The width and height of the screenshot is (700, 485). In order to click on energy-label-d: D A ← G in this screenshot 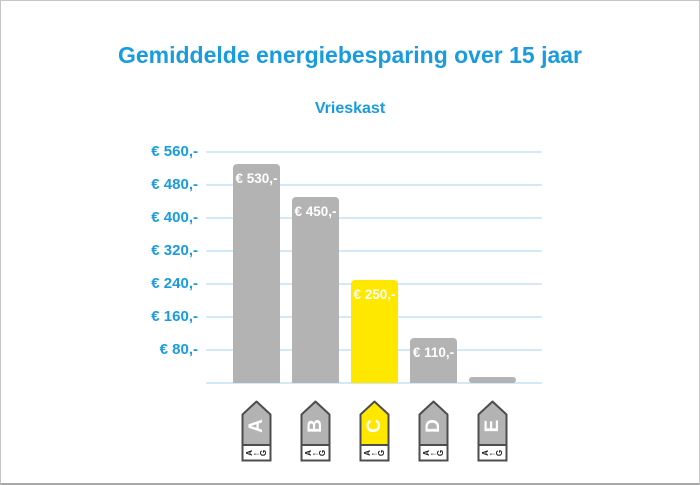, I will do `click(433, 431)`.